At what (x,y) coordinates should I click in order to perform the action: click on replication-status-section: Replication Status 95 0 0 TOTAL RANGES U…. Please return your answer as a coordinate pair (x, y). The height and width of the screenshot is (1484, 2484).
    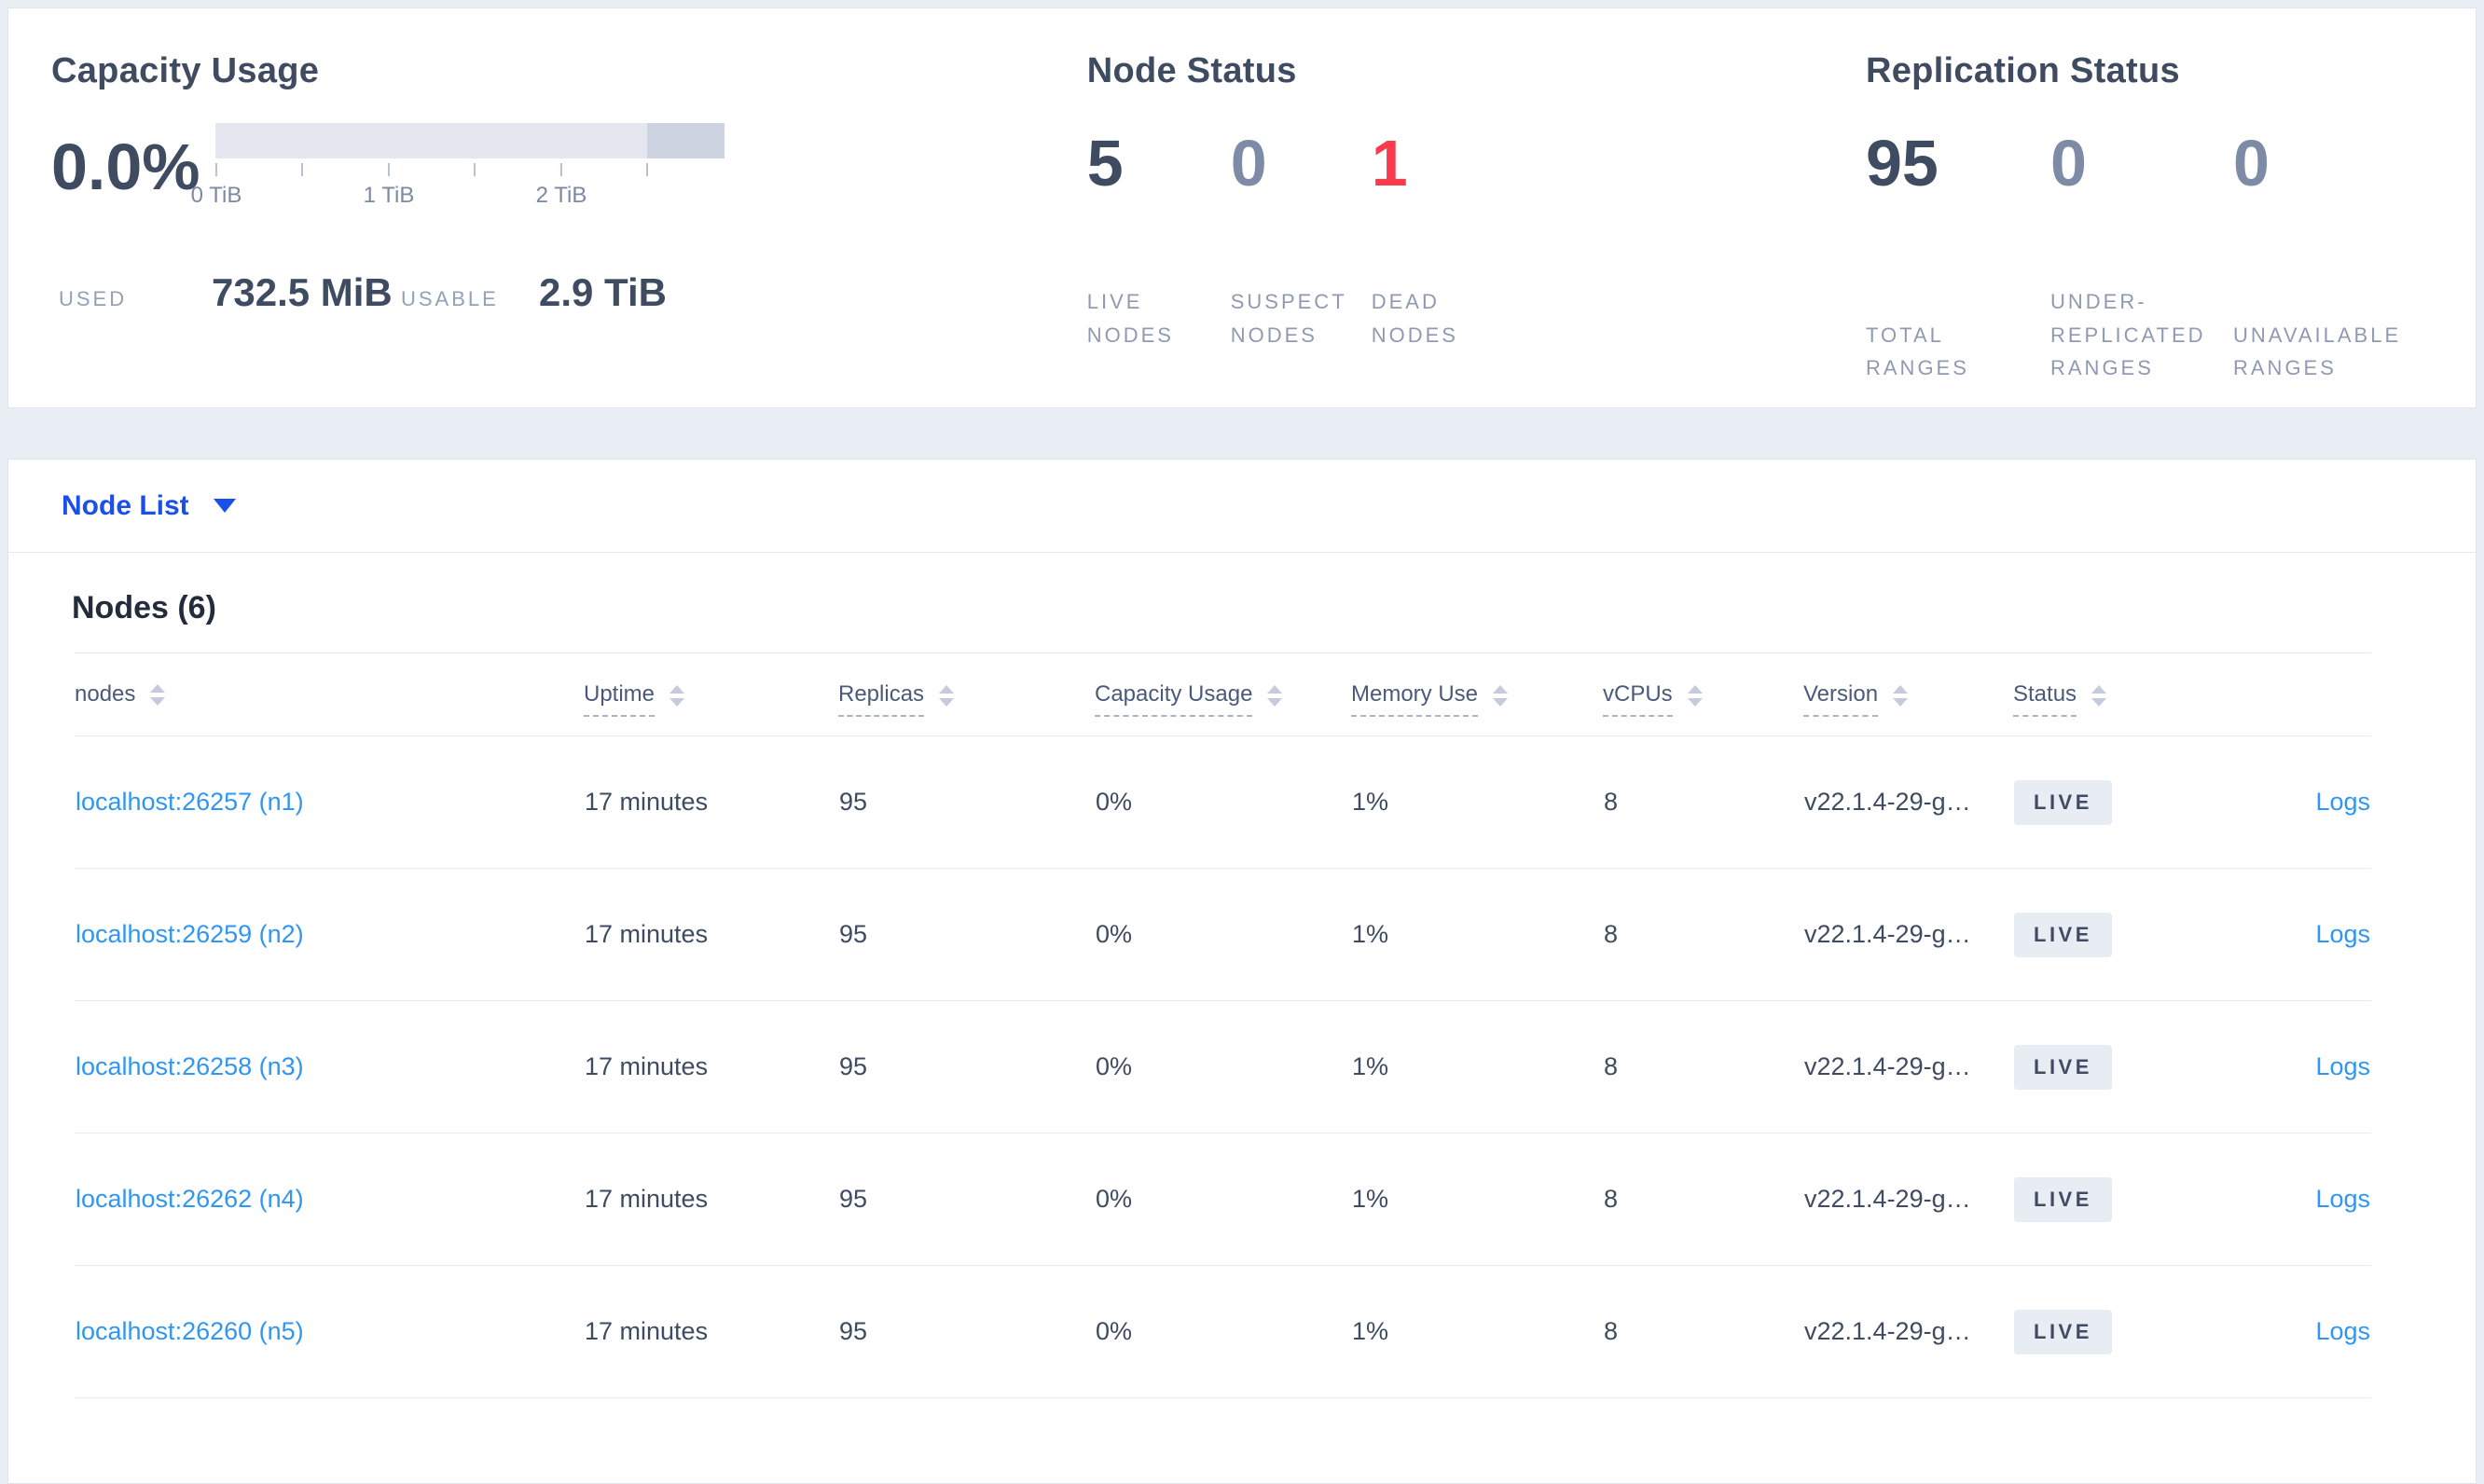
    Looking at the image, I should click on (2171, 207).